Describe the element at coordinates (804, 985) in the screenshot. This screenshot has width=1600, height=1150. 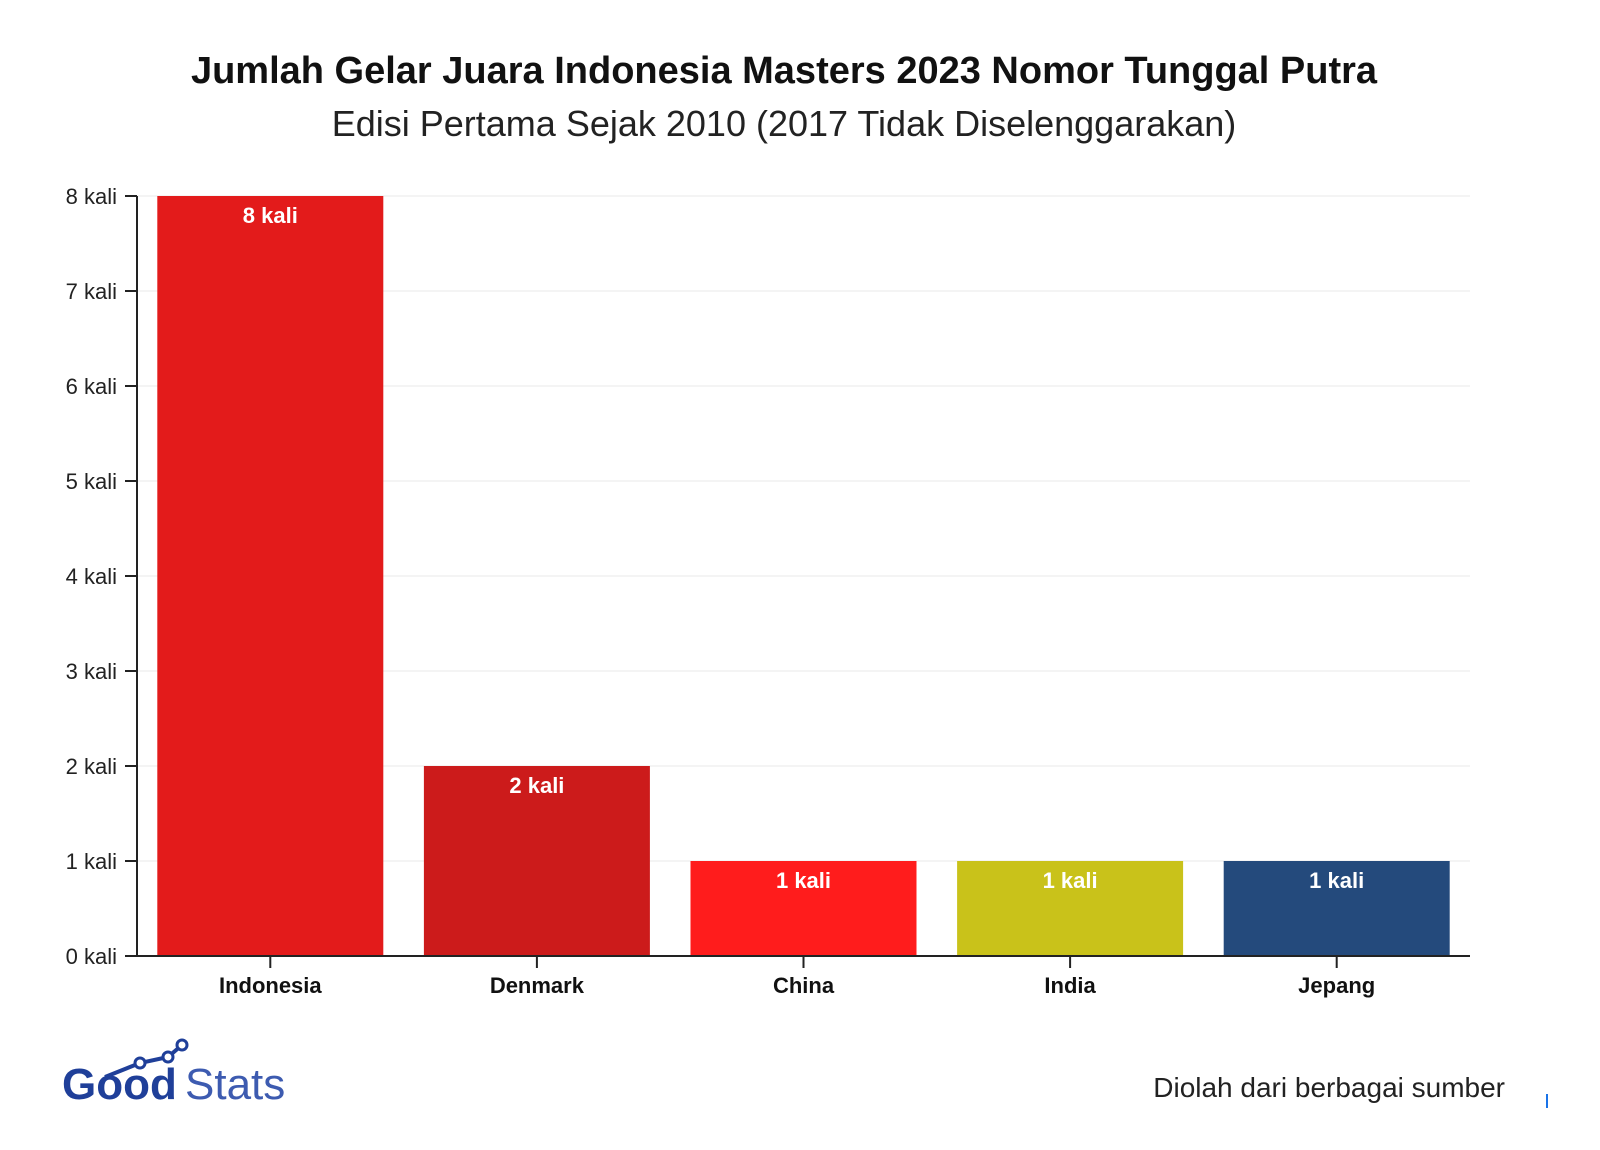
I see `x-tick-label: China` at that location.